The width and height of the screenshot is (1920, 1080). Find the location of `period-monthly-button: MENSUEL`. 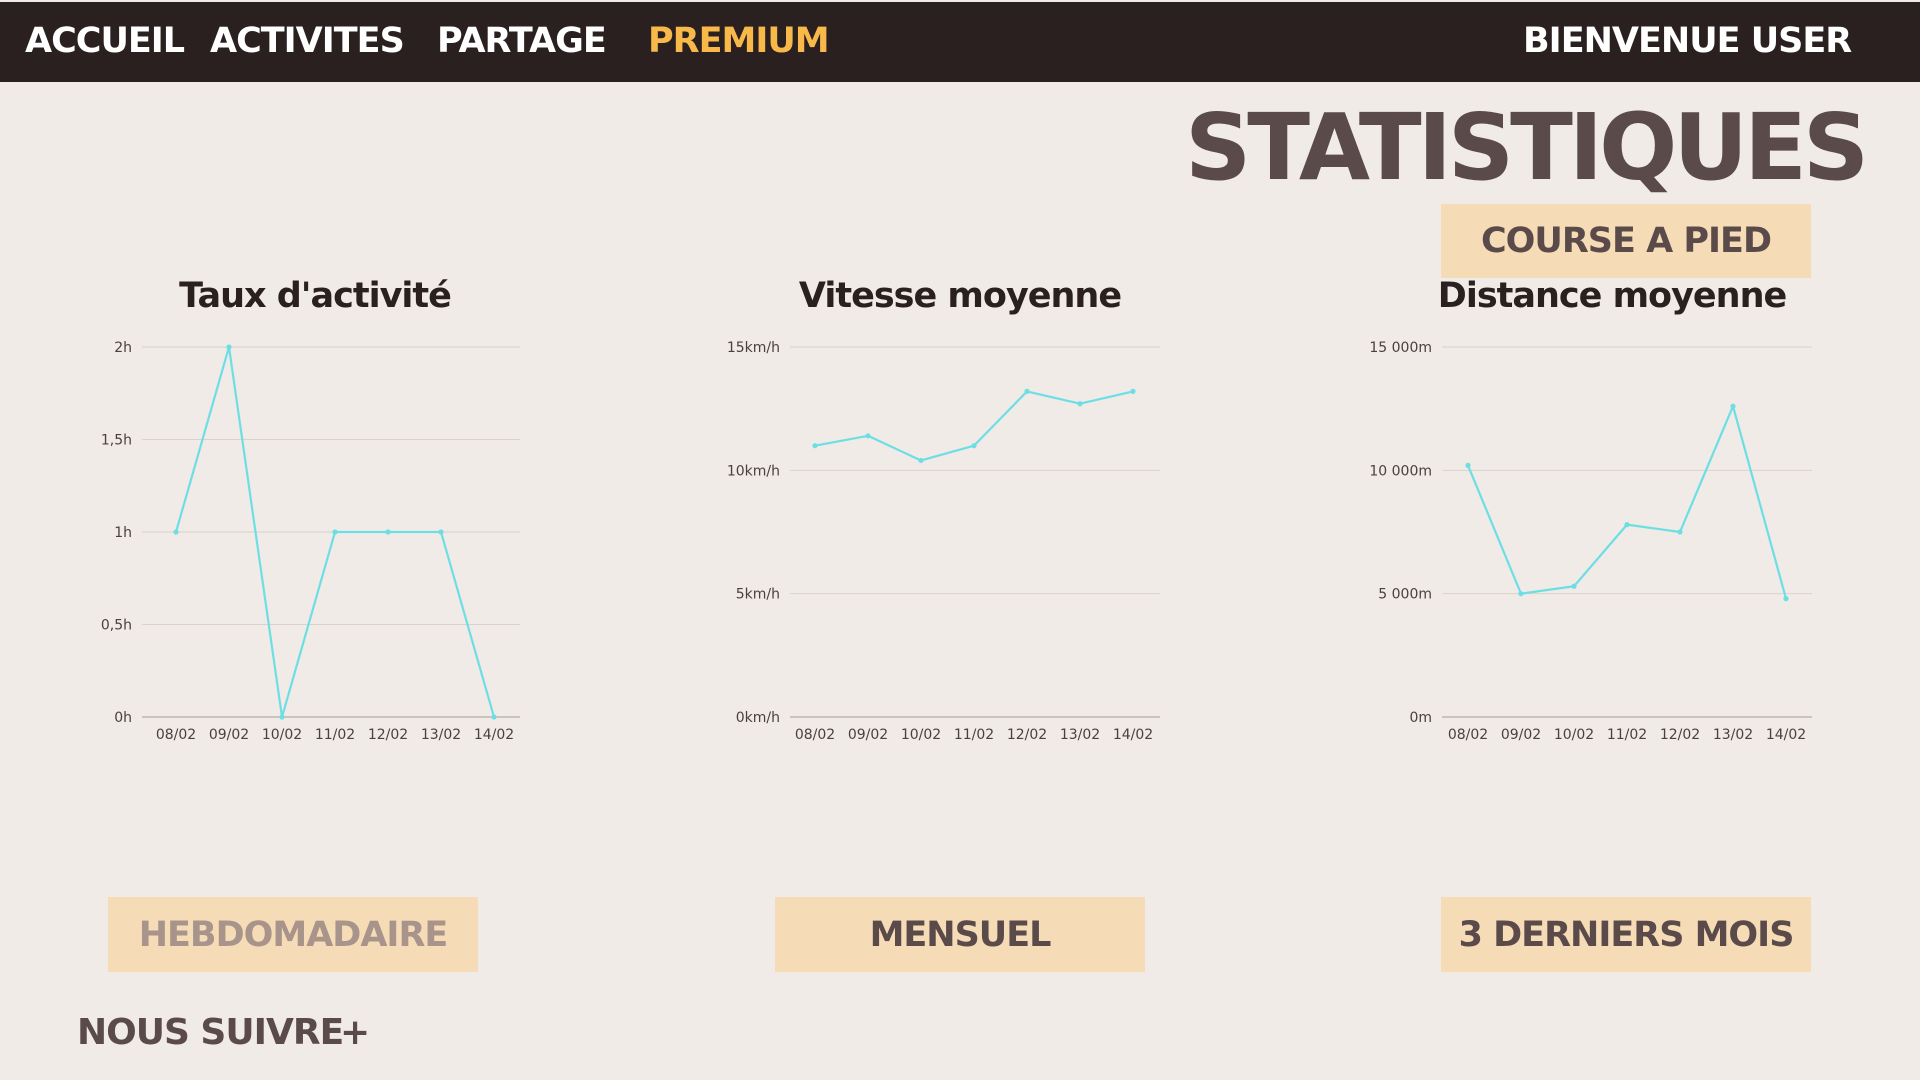

period-monthly-button: MENSUEL is located at coordinates (960, 934).